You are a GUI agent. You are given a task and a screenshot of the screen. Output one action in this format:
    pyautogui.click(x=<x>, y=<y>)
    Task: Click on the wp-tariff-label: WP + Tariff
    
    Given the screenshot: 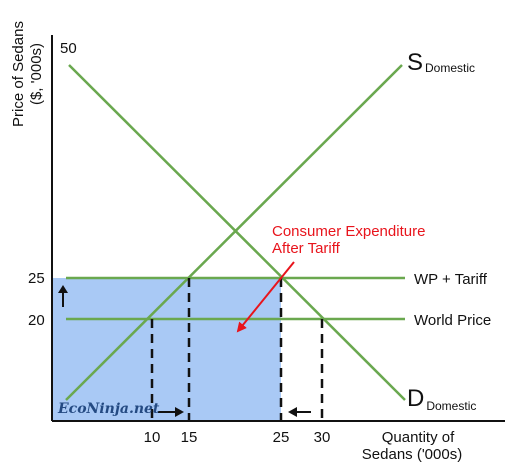 What is the action you would take?
    pyautogui.click(x=451, y=279)
    